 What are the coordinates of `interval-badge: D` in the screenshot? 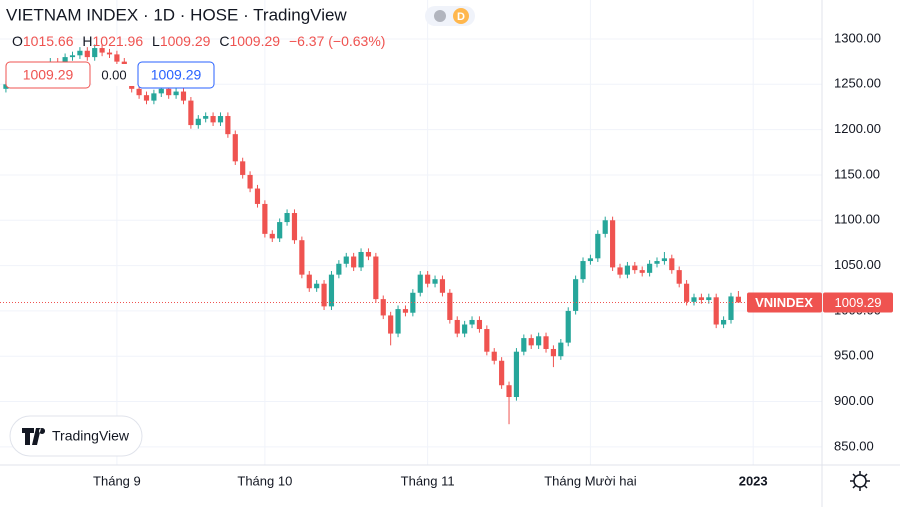 It's located at (461, 17).